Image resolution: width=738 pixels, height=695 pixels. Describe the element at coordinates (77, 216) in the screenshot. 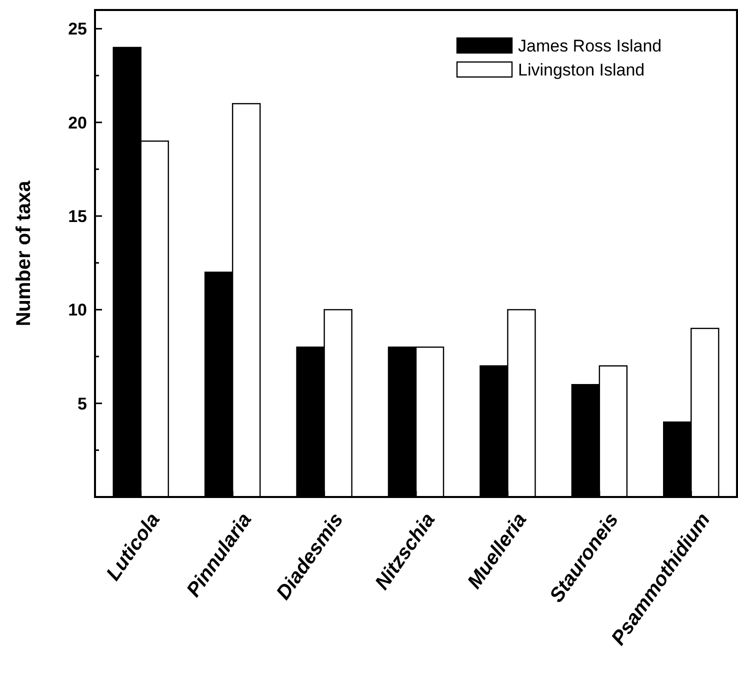

I see `y-tick-label: 15` at that location.